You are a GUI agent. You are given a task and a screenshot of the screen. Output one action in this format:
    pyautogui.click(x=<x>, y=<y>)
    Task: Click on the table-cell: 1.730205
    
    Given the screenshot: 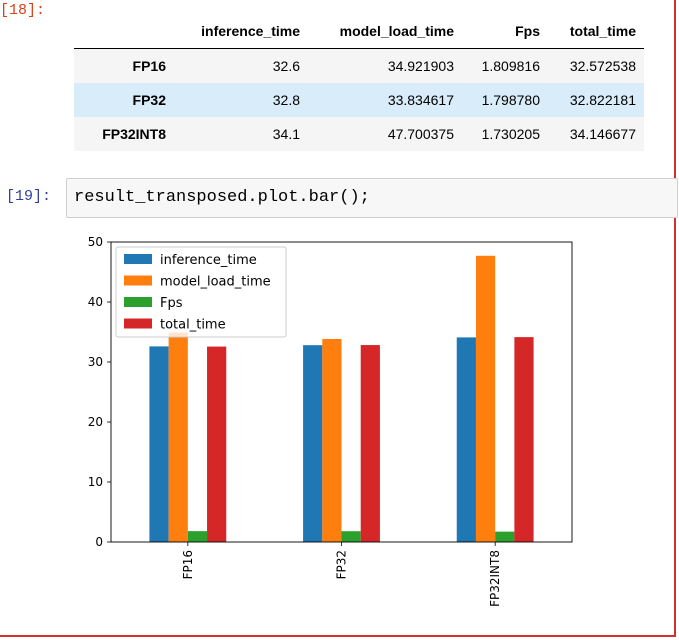 What is the action you would take?
    pyautogui.click(x=510, y=134)
    